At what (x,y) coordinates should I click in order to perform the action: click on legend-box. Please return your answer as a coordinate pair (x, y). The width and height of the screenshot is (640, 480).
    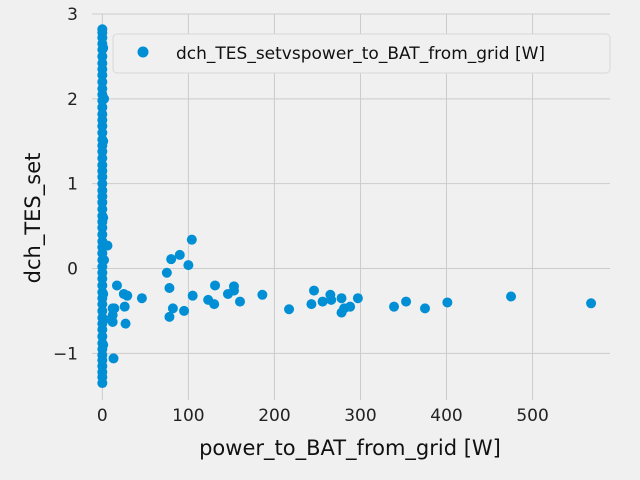
    Looking at the image, I should click on (361, 53).